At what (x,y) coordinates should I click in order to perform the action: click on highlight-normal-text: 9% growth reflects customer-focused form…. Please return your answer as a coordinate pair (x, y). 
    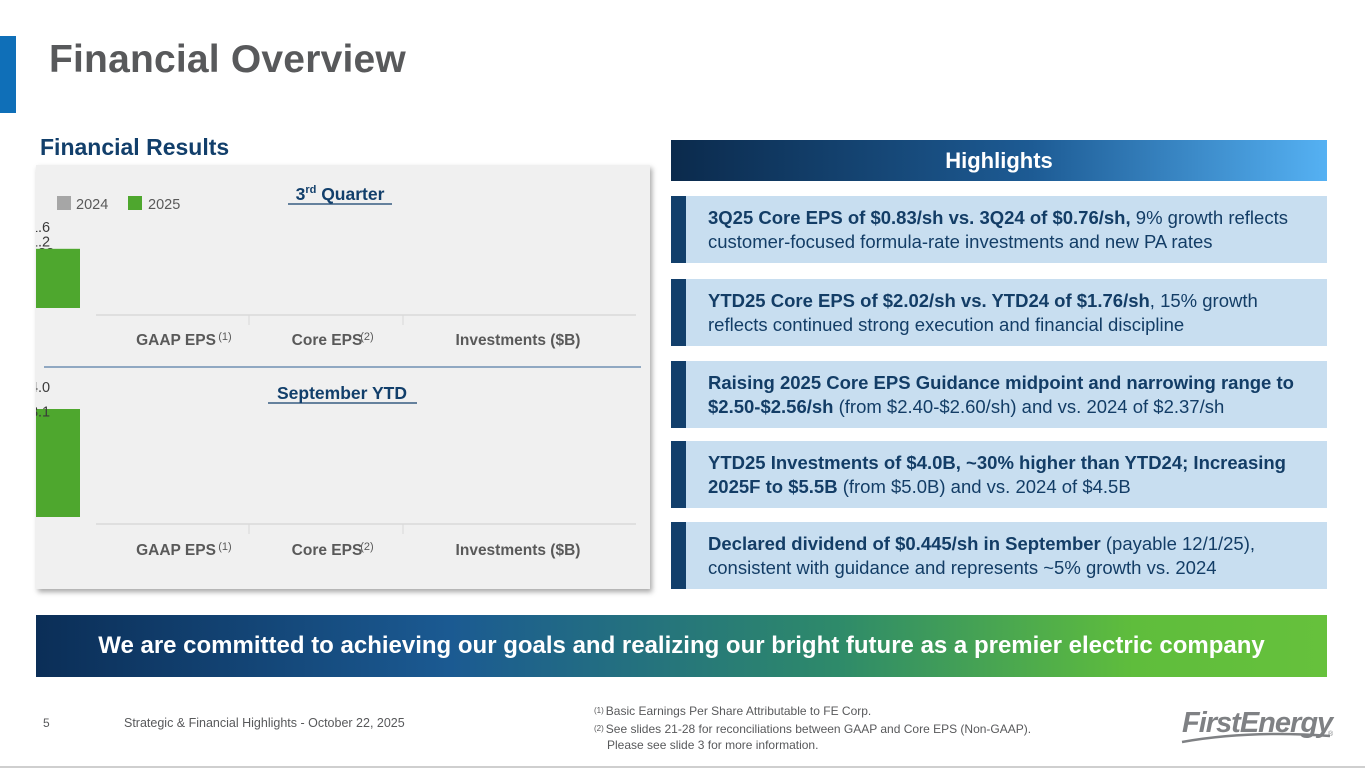
    Looking at the image, I should click on (998, 229).